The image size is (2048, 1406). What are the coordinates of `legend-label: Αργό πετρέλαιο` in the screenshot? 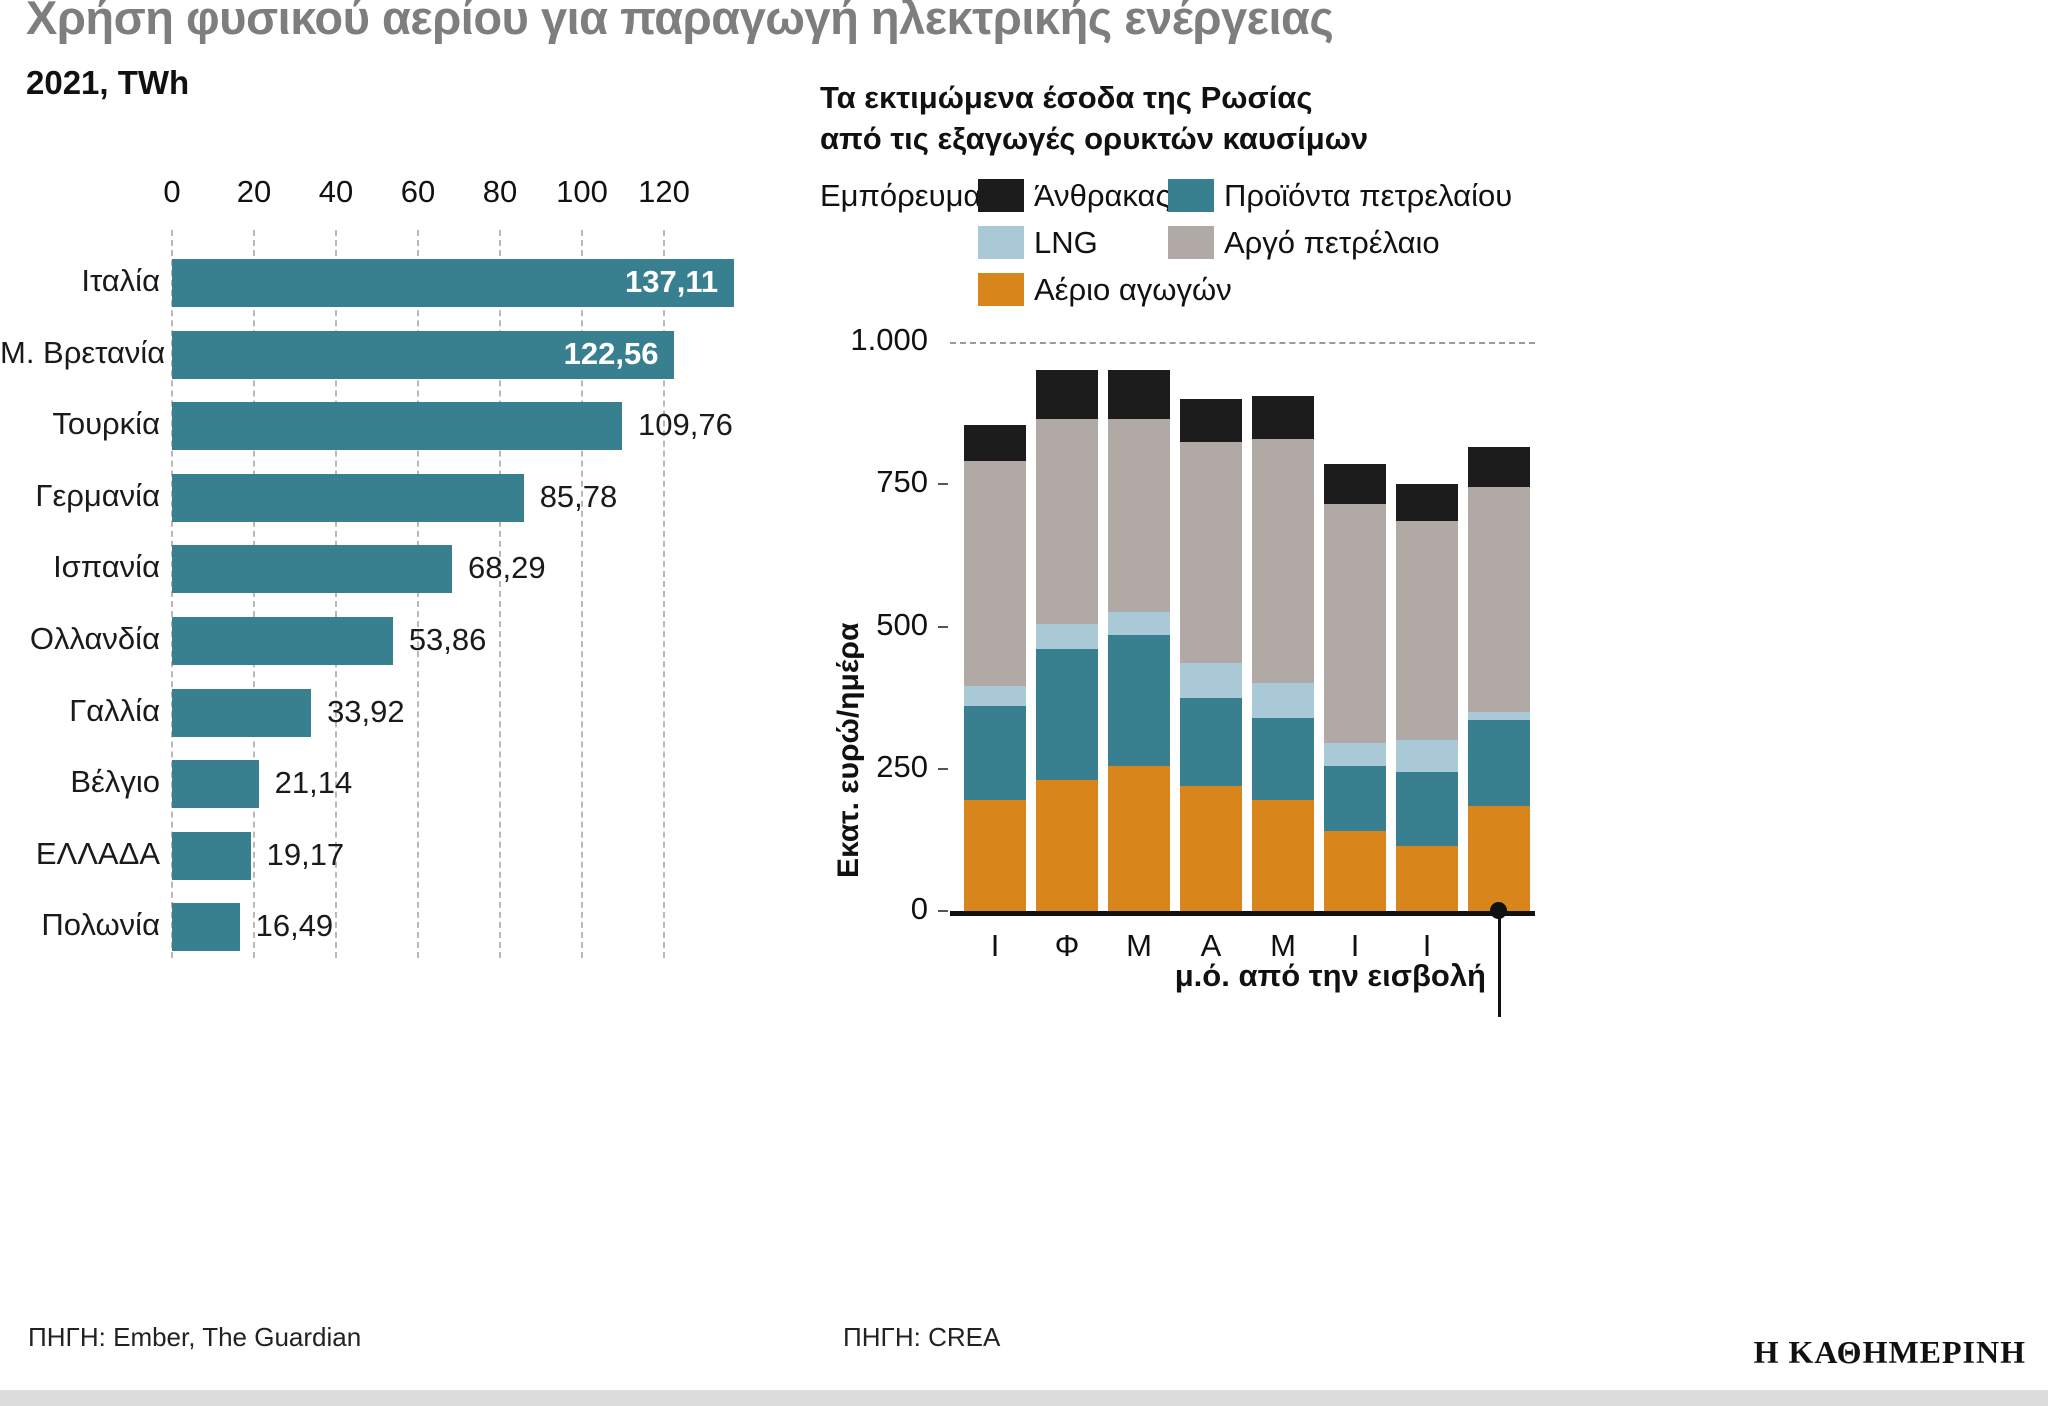 It's located at (1332, 242).